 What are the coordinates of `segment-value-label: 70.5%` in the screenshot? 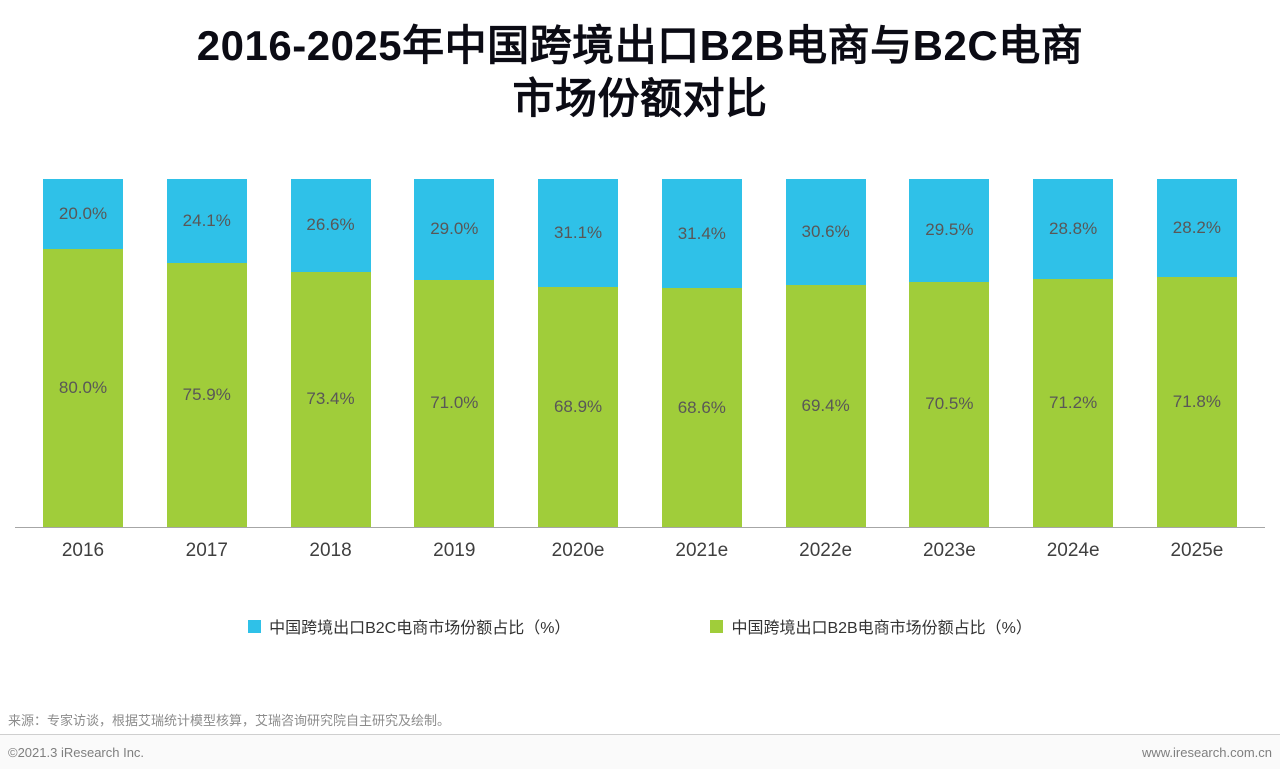 It's located at (949, 404).